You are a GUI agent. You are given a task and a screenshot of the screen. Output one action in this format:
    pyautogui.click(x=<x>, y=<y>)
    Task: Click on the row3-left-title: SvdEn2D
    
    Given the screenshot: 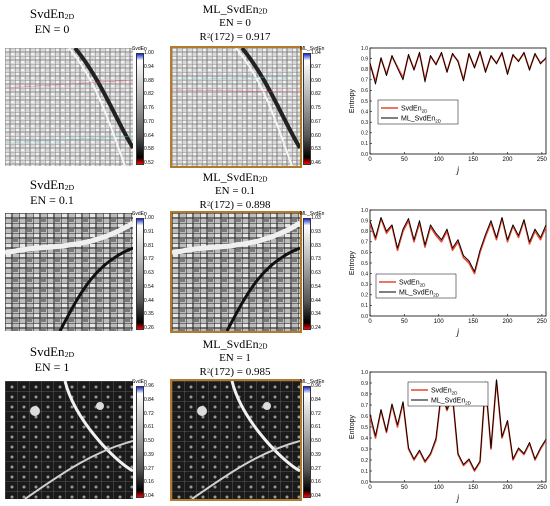 What is the action you would take?
    pyautogui.click(x=52, y=352)
    